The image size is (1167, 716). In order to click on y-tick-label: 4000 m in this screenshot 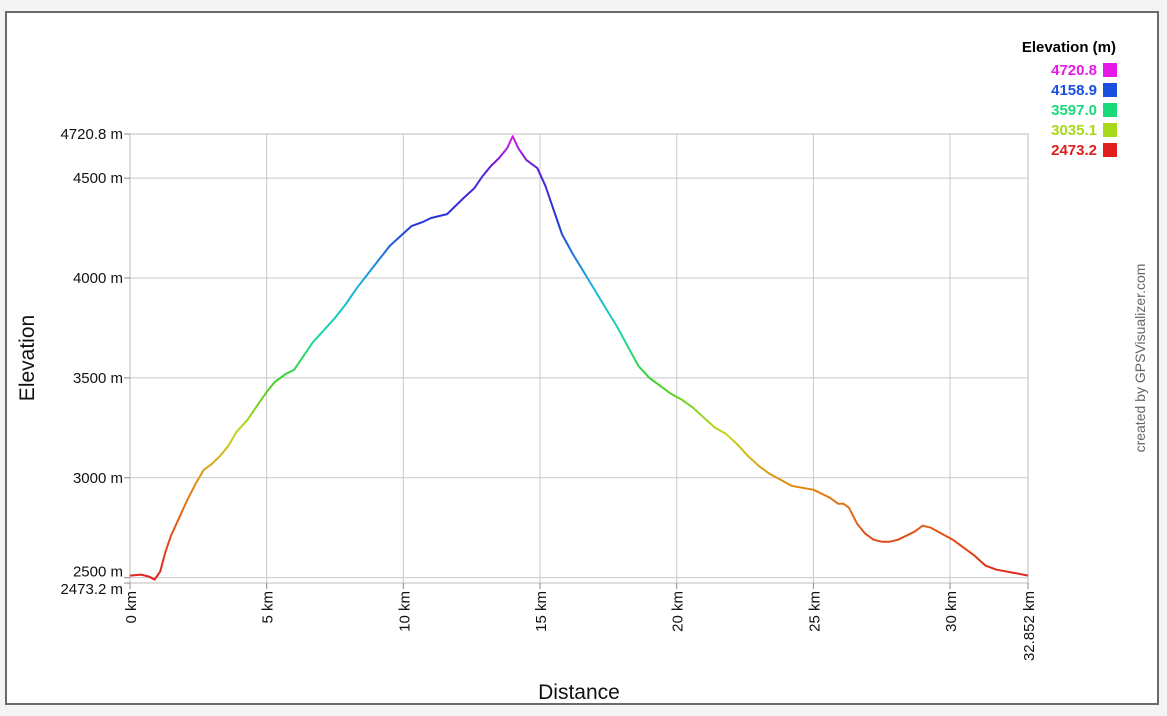, I will do `click(98, 278)`.